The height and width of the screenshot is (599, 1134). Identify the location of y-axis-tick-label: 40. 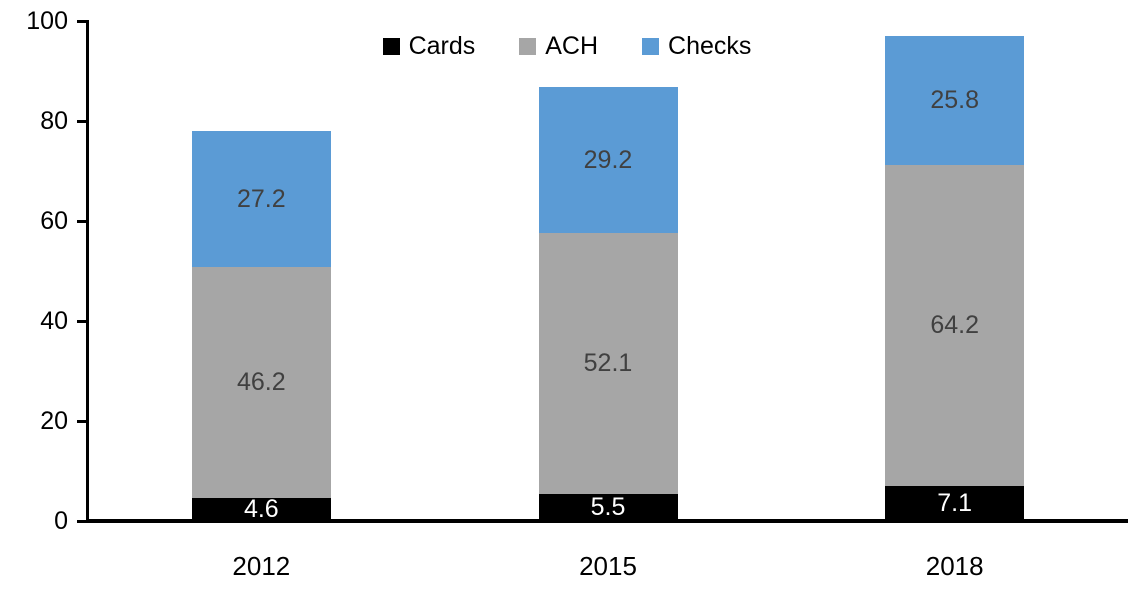
(54, 321).